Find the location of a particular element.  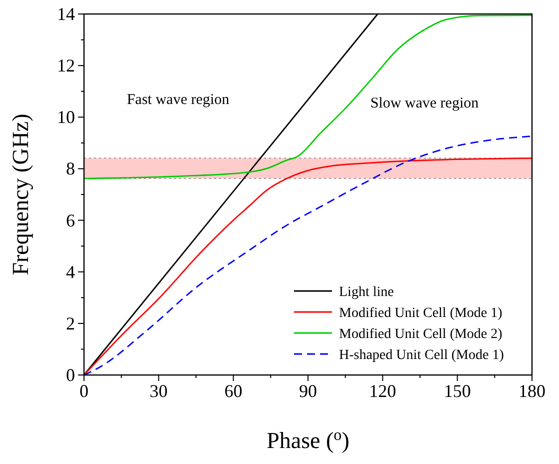

y-tick-label: 2 is located at coordinates (70, 323).